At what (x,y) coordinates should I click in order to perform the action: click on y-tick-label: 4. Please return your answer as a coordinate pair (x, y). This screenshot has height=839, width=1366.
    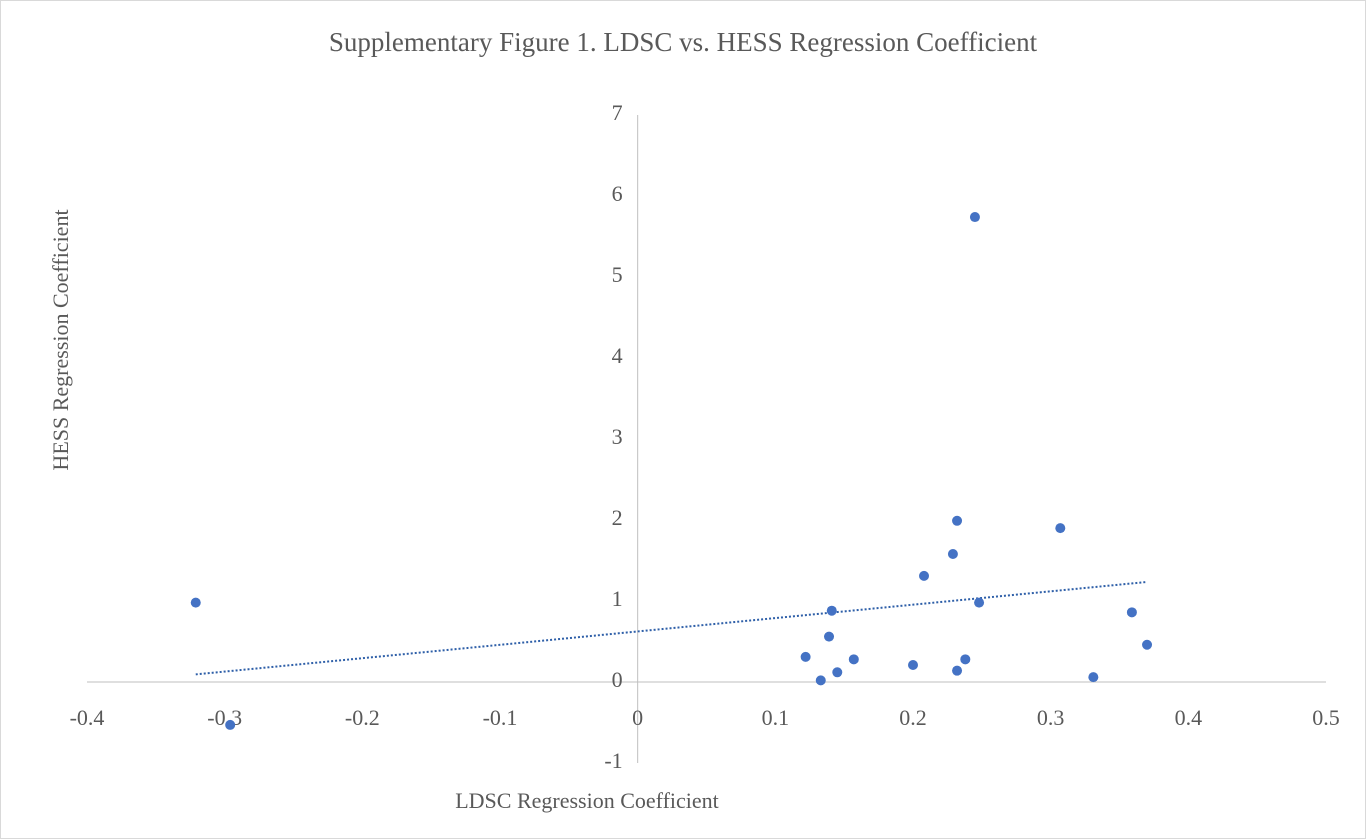
    Looking at the image, I should click on (617, 355).